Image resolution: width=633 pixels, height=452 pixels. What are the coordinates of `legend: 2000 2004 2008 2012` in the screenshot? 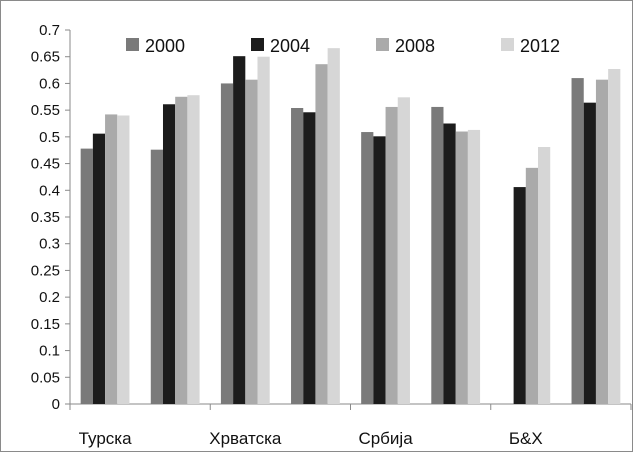 It's located at (343, 46).